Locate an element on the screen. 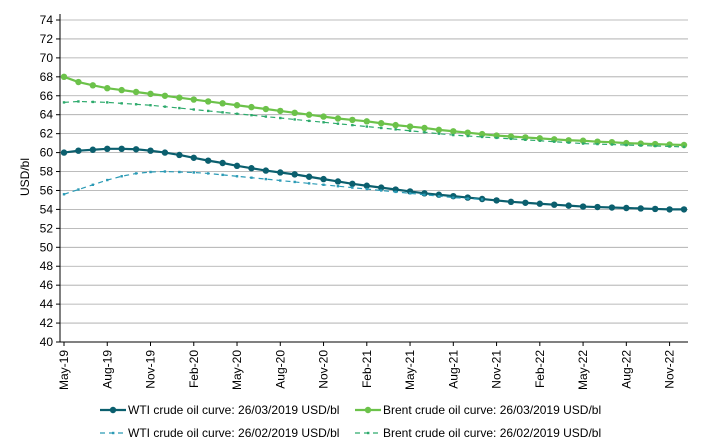  y-tick-label: 68 is located at coordinates (47, 77).